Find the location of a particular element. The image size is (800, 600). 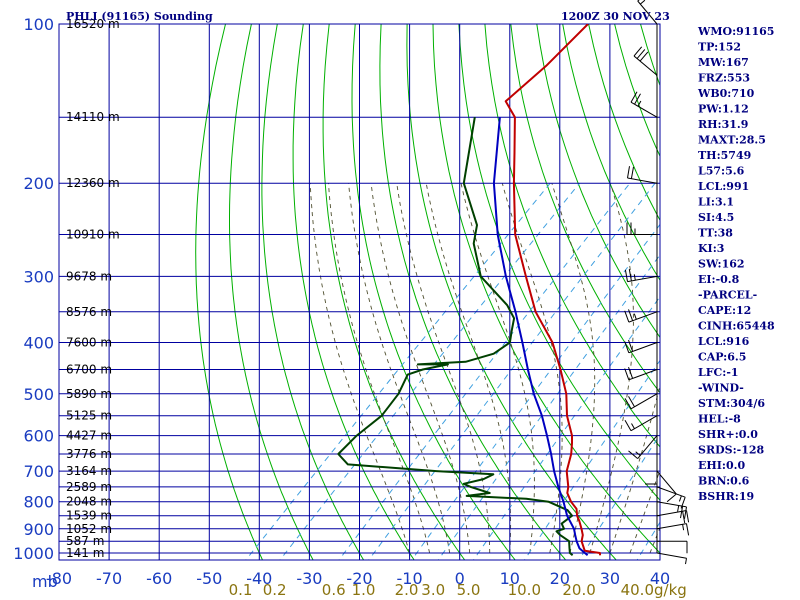

stability-index: FRZ:553 is located at coordinates (724, 78).